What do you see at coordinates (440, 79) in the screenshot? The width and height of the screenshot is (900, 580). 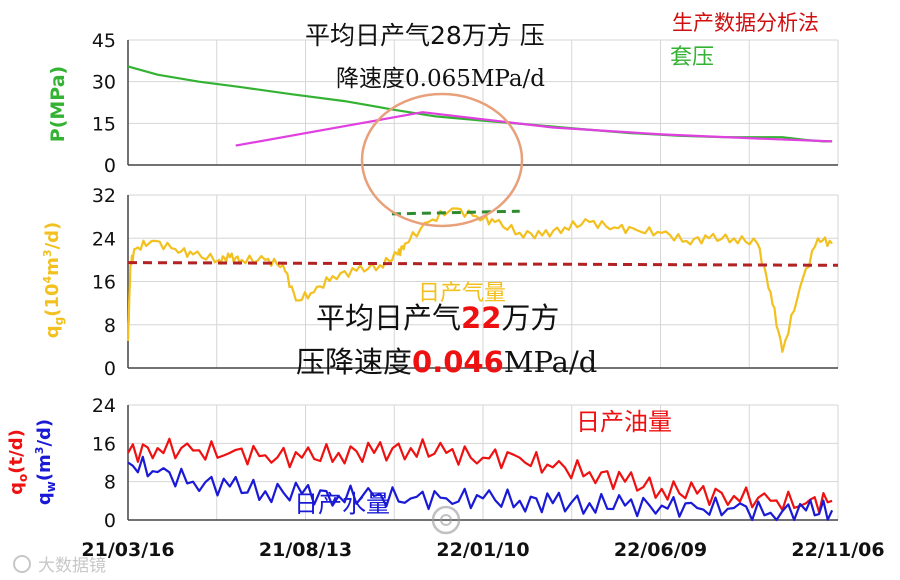 I see `top-annotation-line2: 降速度0.065MPa/d` at bounding box center [440, 79].